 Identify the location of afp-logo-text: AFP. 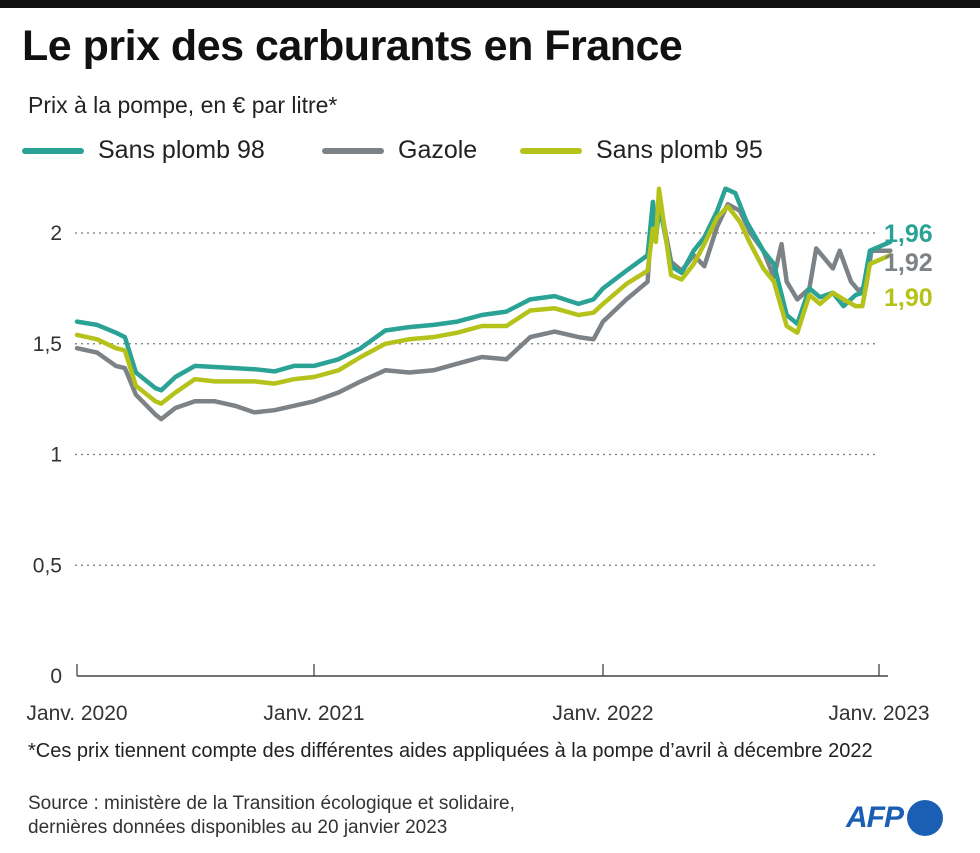
(875, 817).